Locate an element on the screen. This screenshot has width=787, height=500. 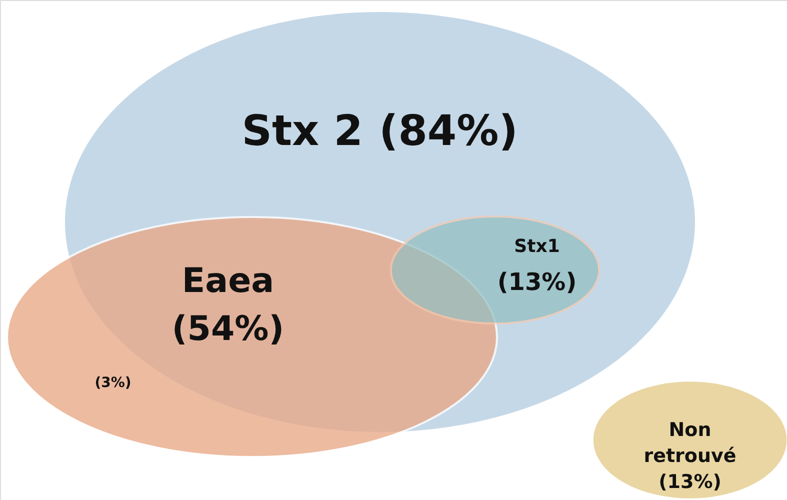
text: (3%) is located at coordinates (113, 383).